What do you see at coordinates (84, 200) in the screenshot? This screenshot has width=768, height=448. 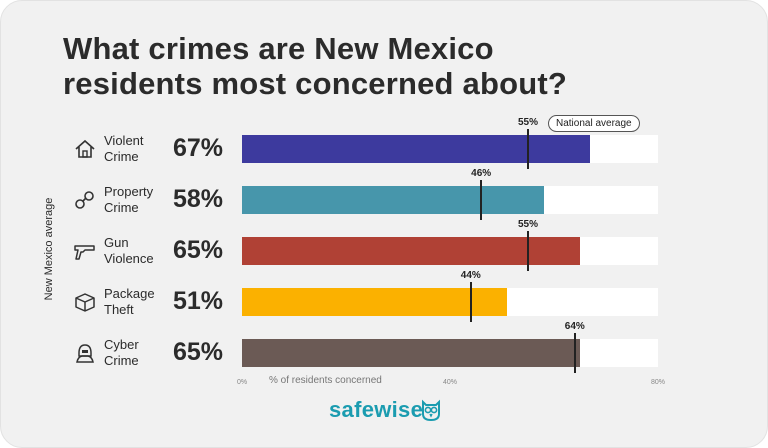 I see `handcuffs-icon` at bounding box center [84, 200].